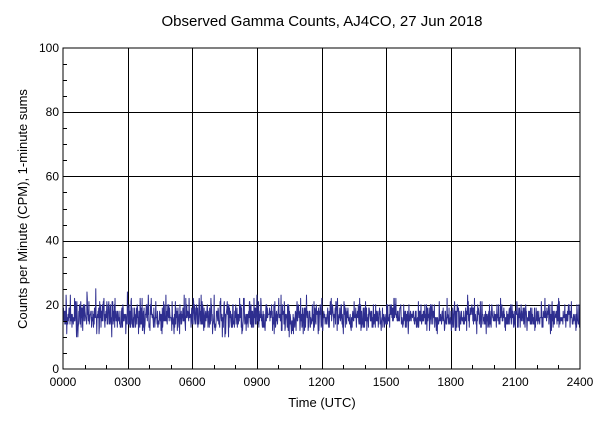  I want to click on series-layer, so click(321, 313).